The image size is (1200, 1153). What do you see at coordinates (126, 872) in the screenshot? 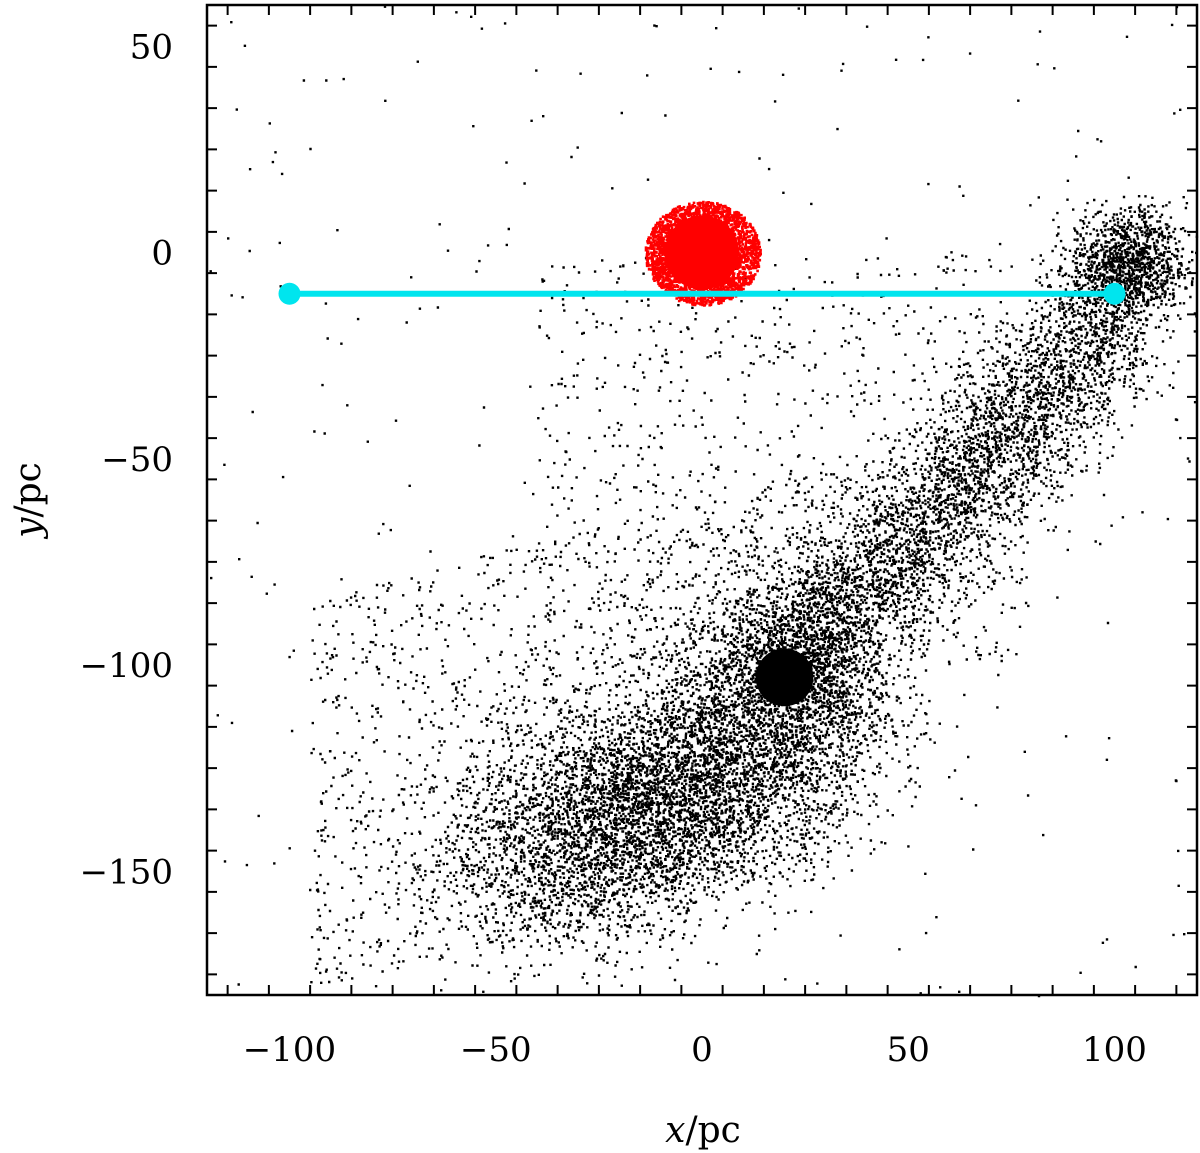
I see `y-tick-label: −150` at bounding box center [126, 872].